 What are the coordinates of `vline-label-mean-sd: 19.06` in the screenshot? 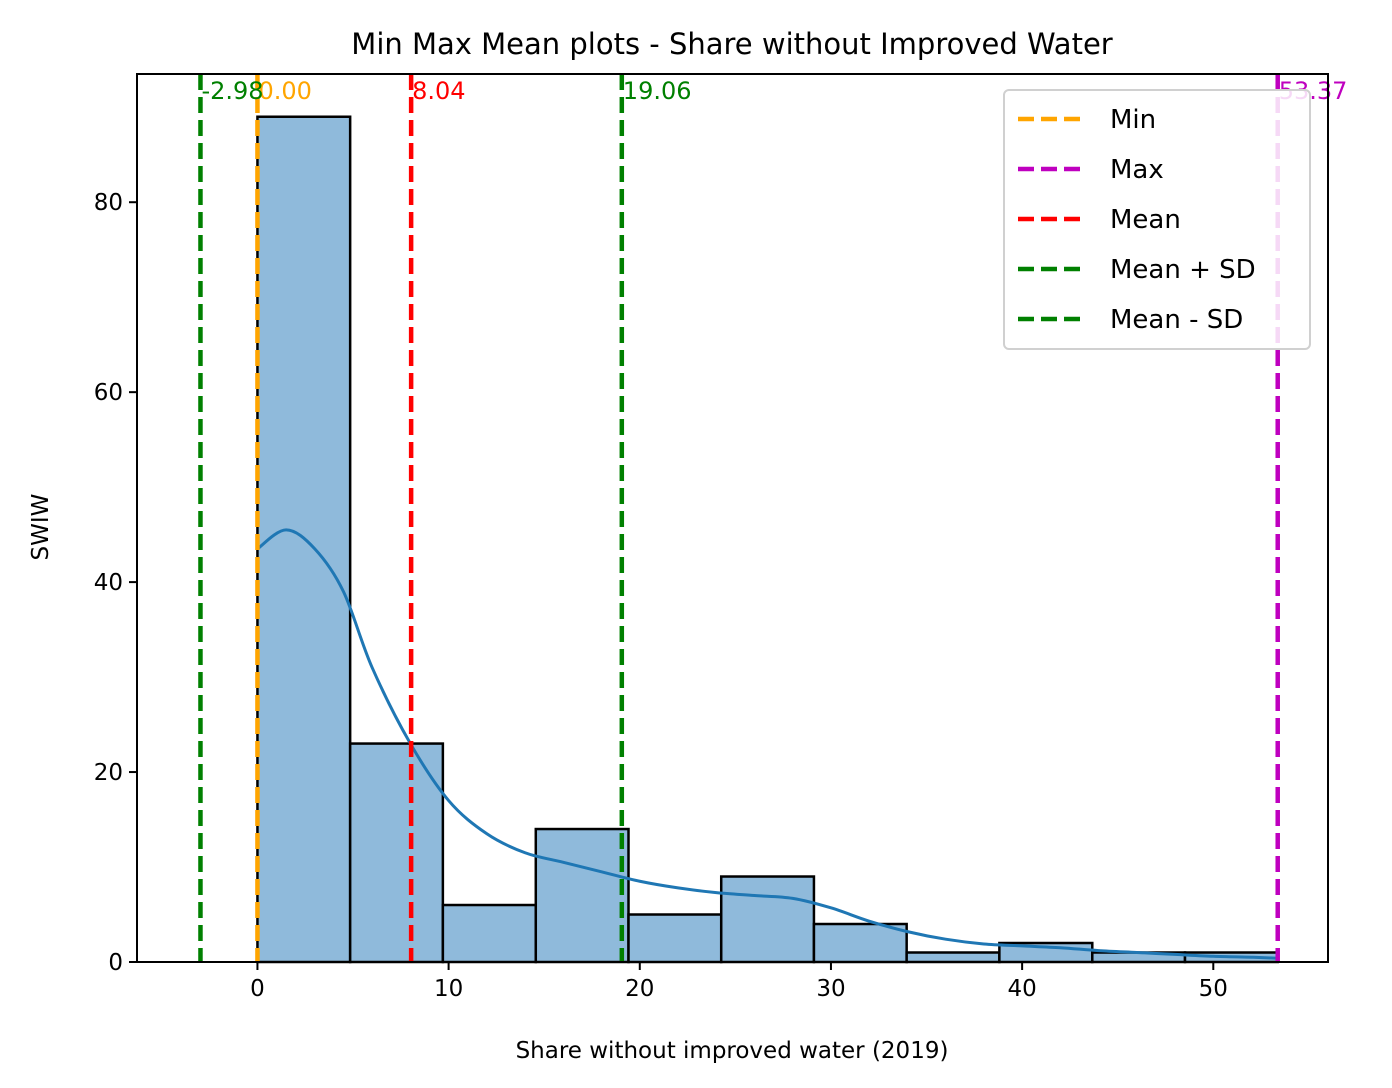 It's located at (657, 91).